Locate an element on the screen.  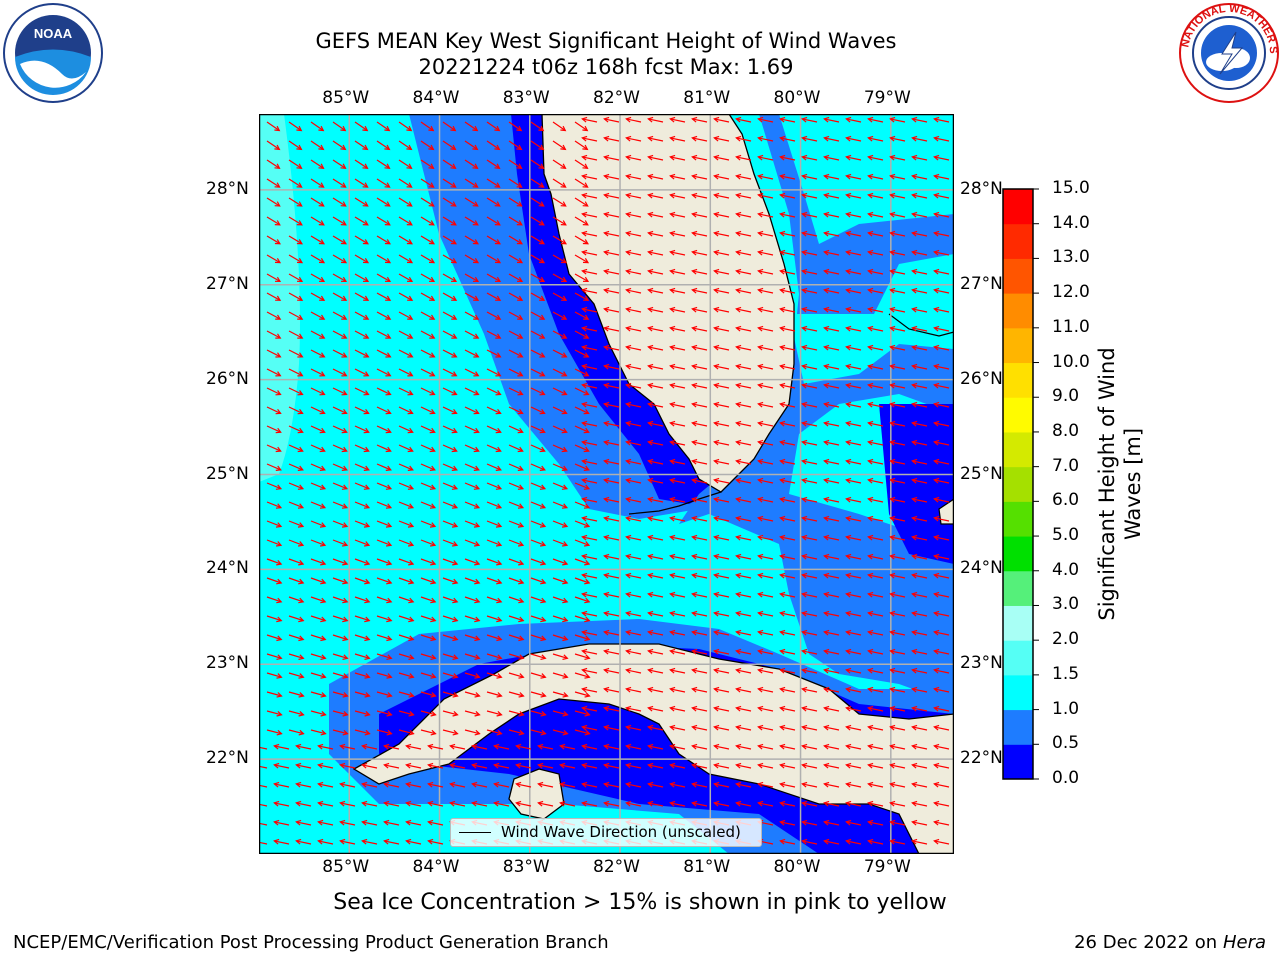
lon-tick-label: 80°W is located at coordinates (797, 98).